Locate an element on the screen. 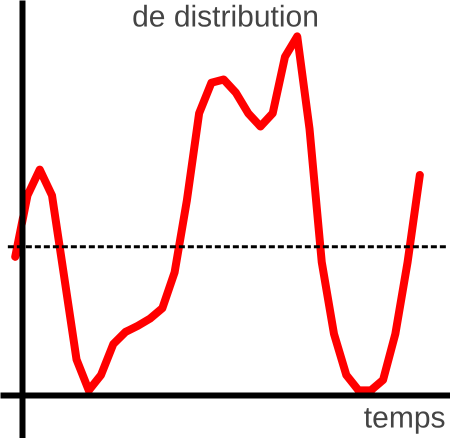 This screenshot has height=438, width=450. x-axis-title: temps is located at coordinates (405, 418).